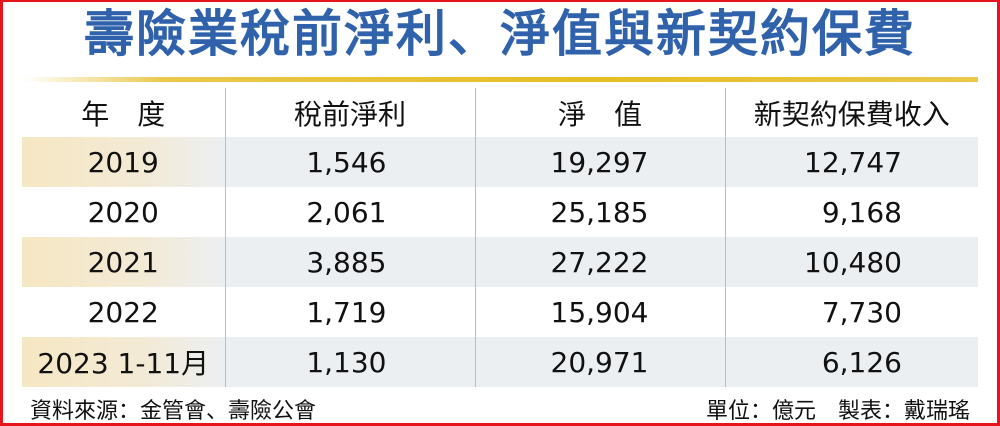 Image resolution: width=1000 pixels, height=426 pixels. I want to click on cell-net-worth: 15,904, so click(599, 312).